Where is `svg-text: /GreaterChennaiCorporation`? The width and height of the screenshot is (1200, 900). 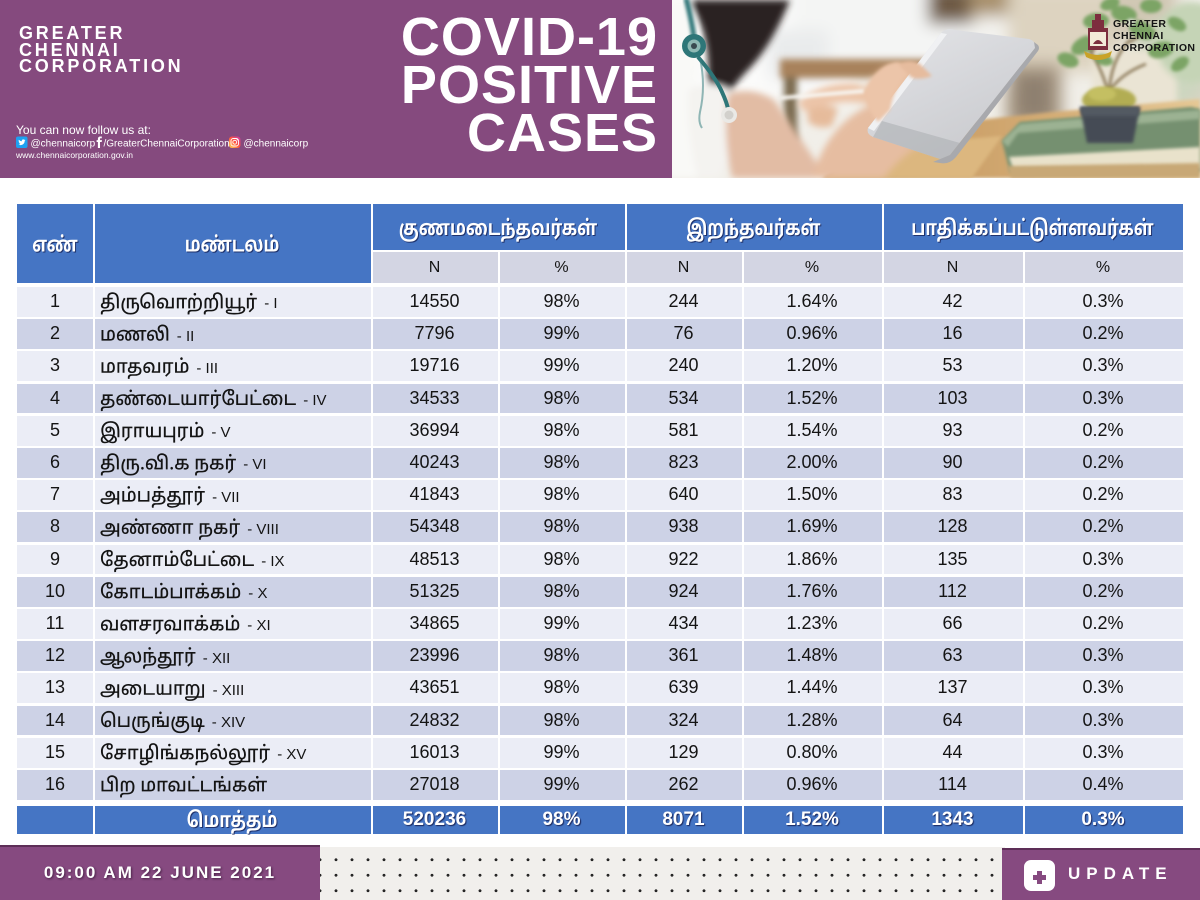 svg-text: /GreaterChennaiCorporation is located at coordinates (167, 144).